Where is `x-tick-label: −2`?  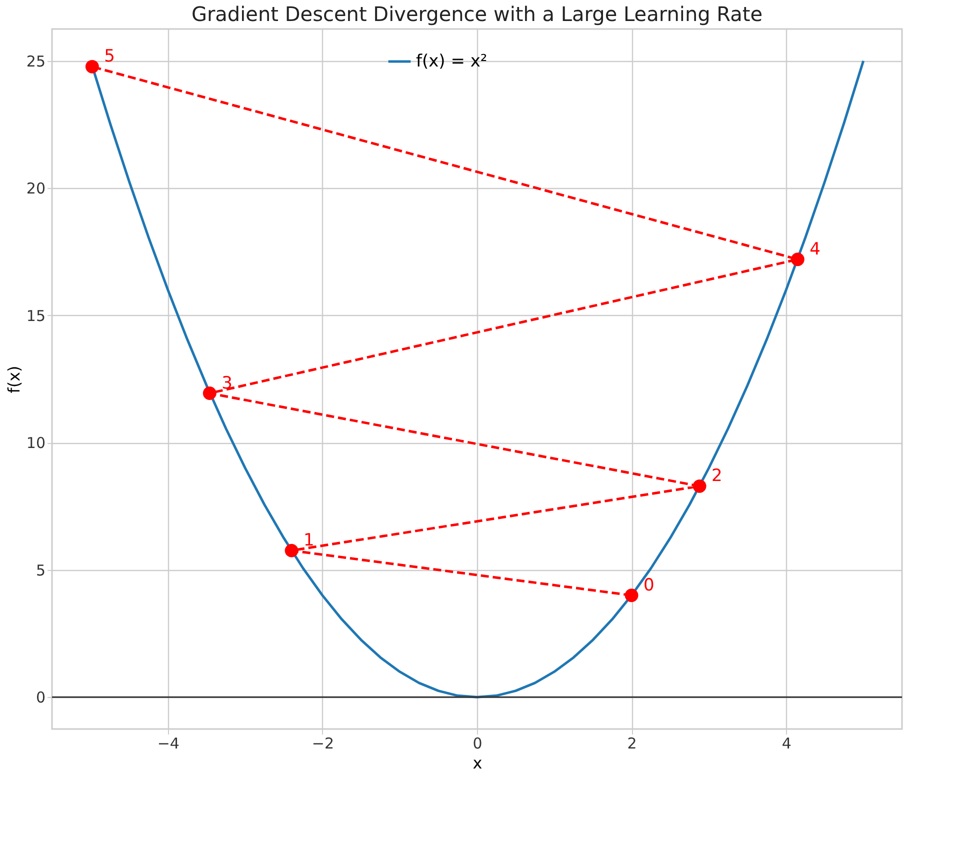
x-tick-label: −2 is located at coordinates (323, 743).